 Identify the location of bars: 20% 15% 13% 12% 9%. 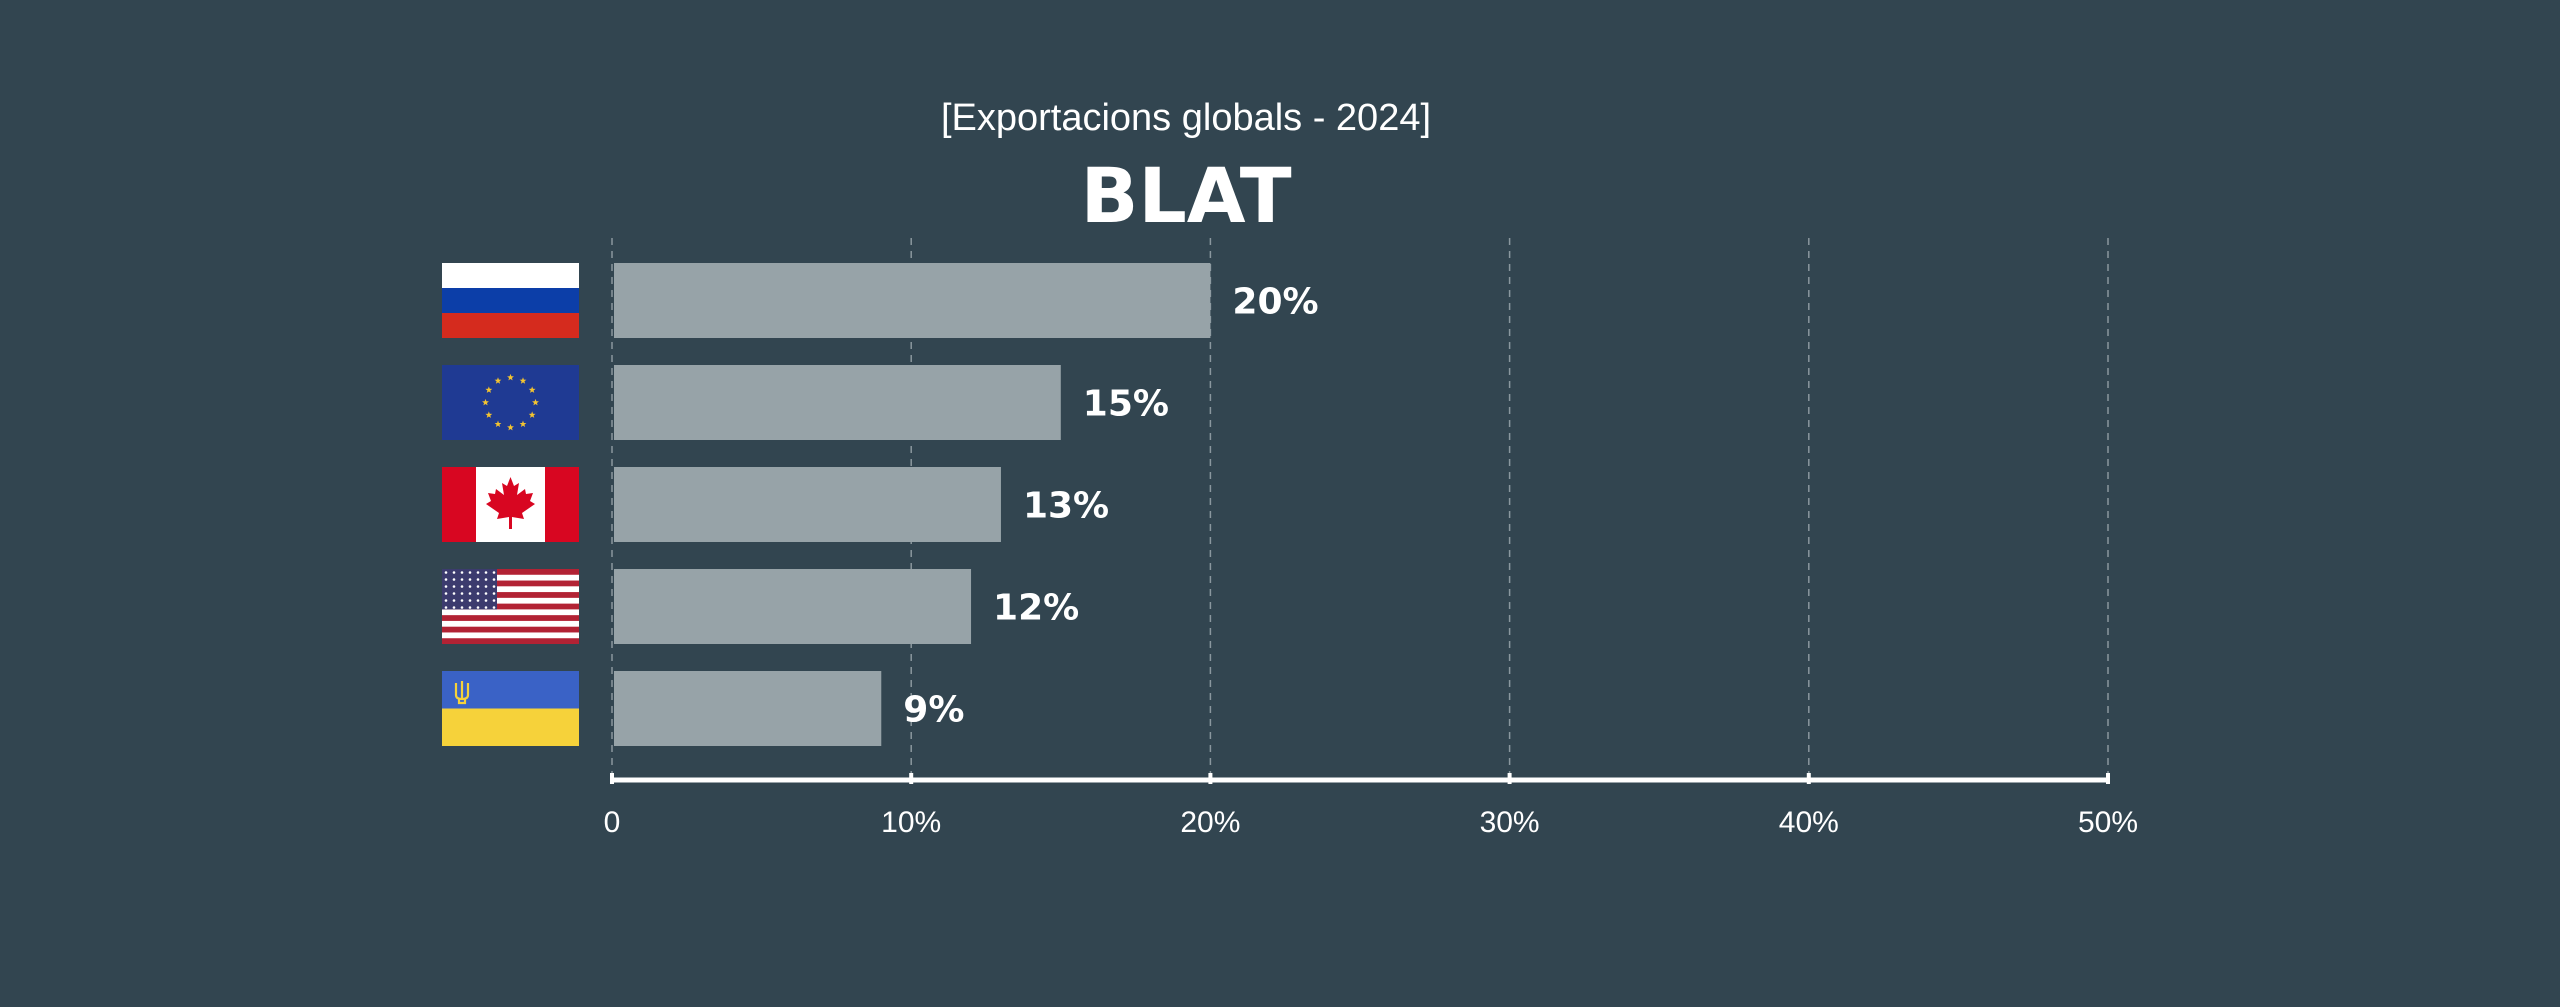
(966, 504).